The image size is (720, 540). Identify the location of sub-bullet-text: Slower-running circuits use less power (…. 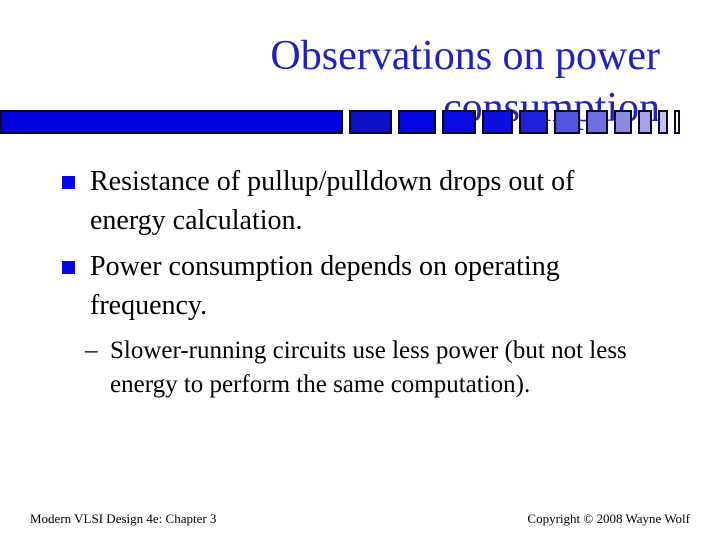
(368, 367).